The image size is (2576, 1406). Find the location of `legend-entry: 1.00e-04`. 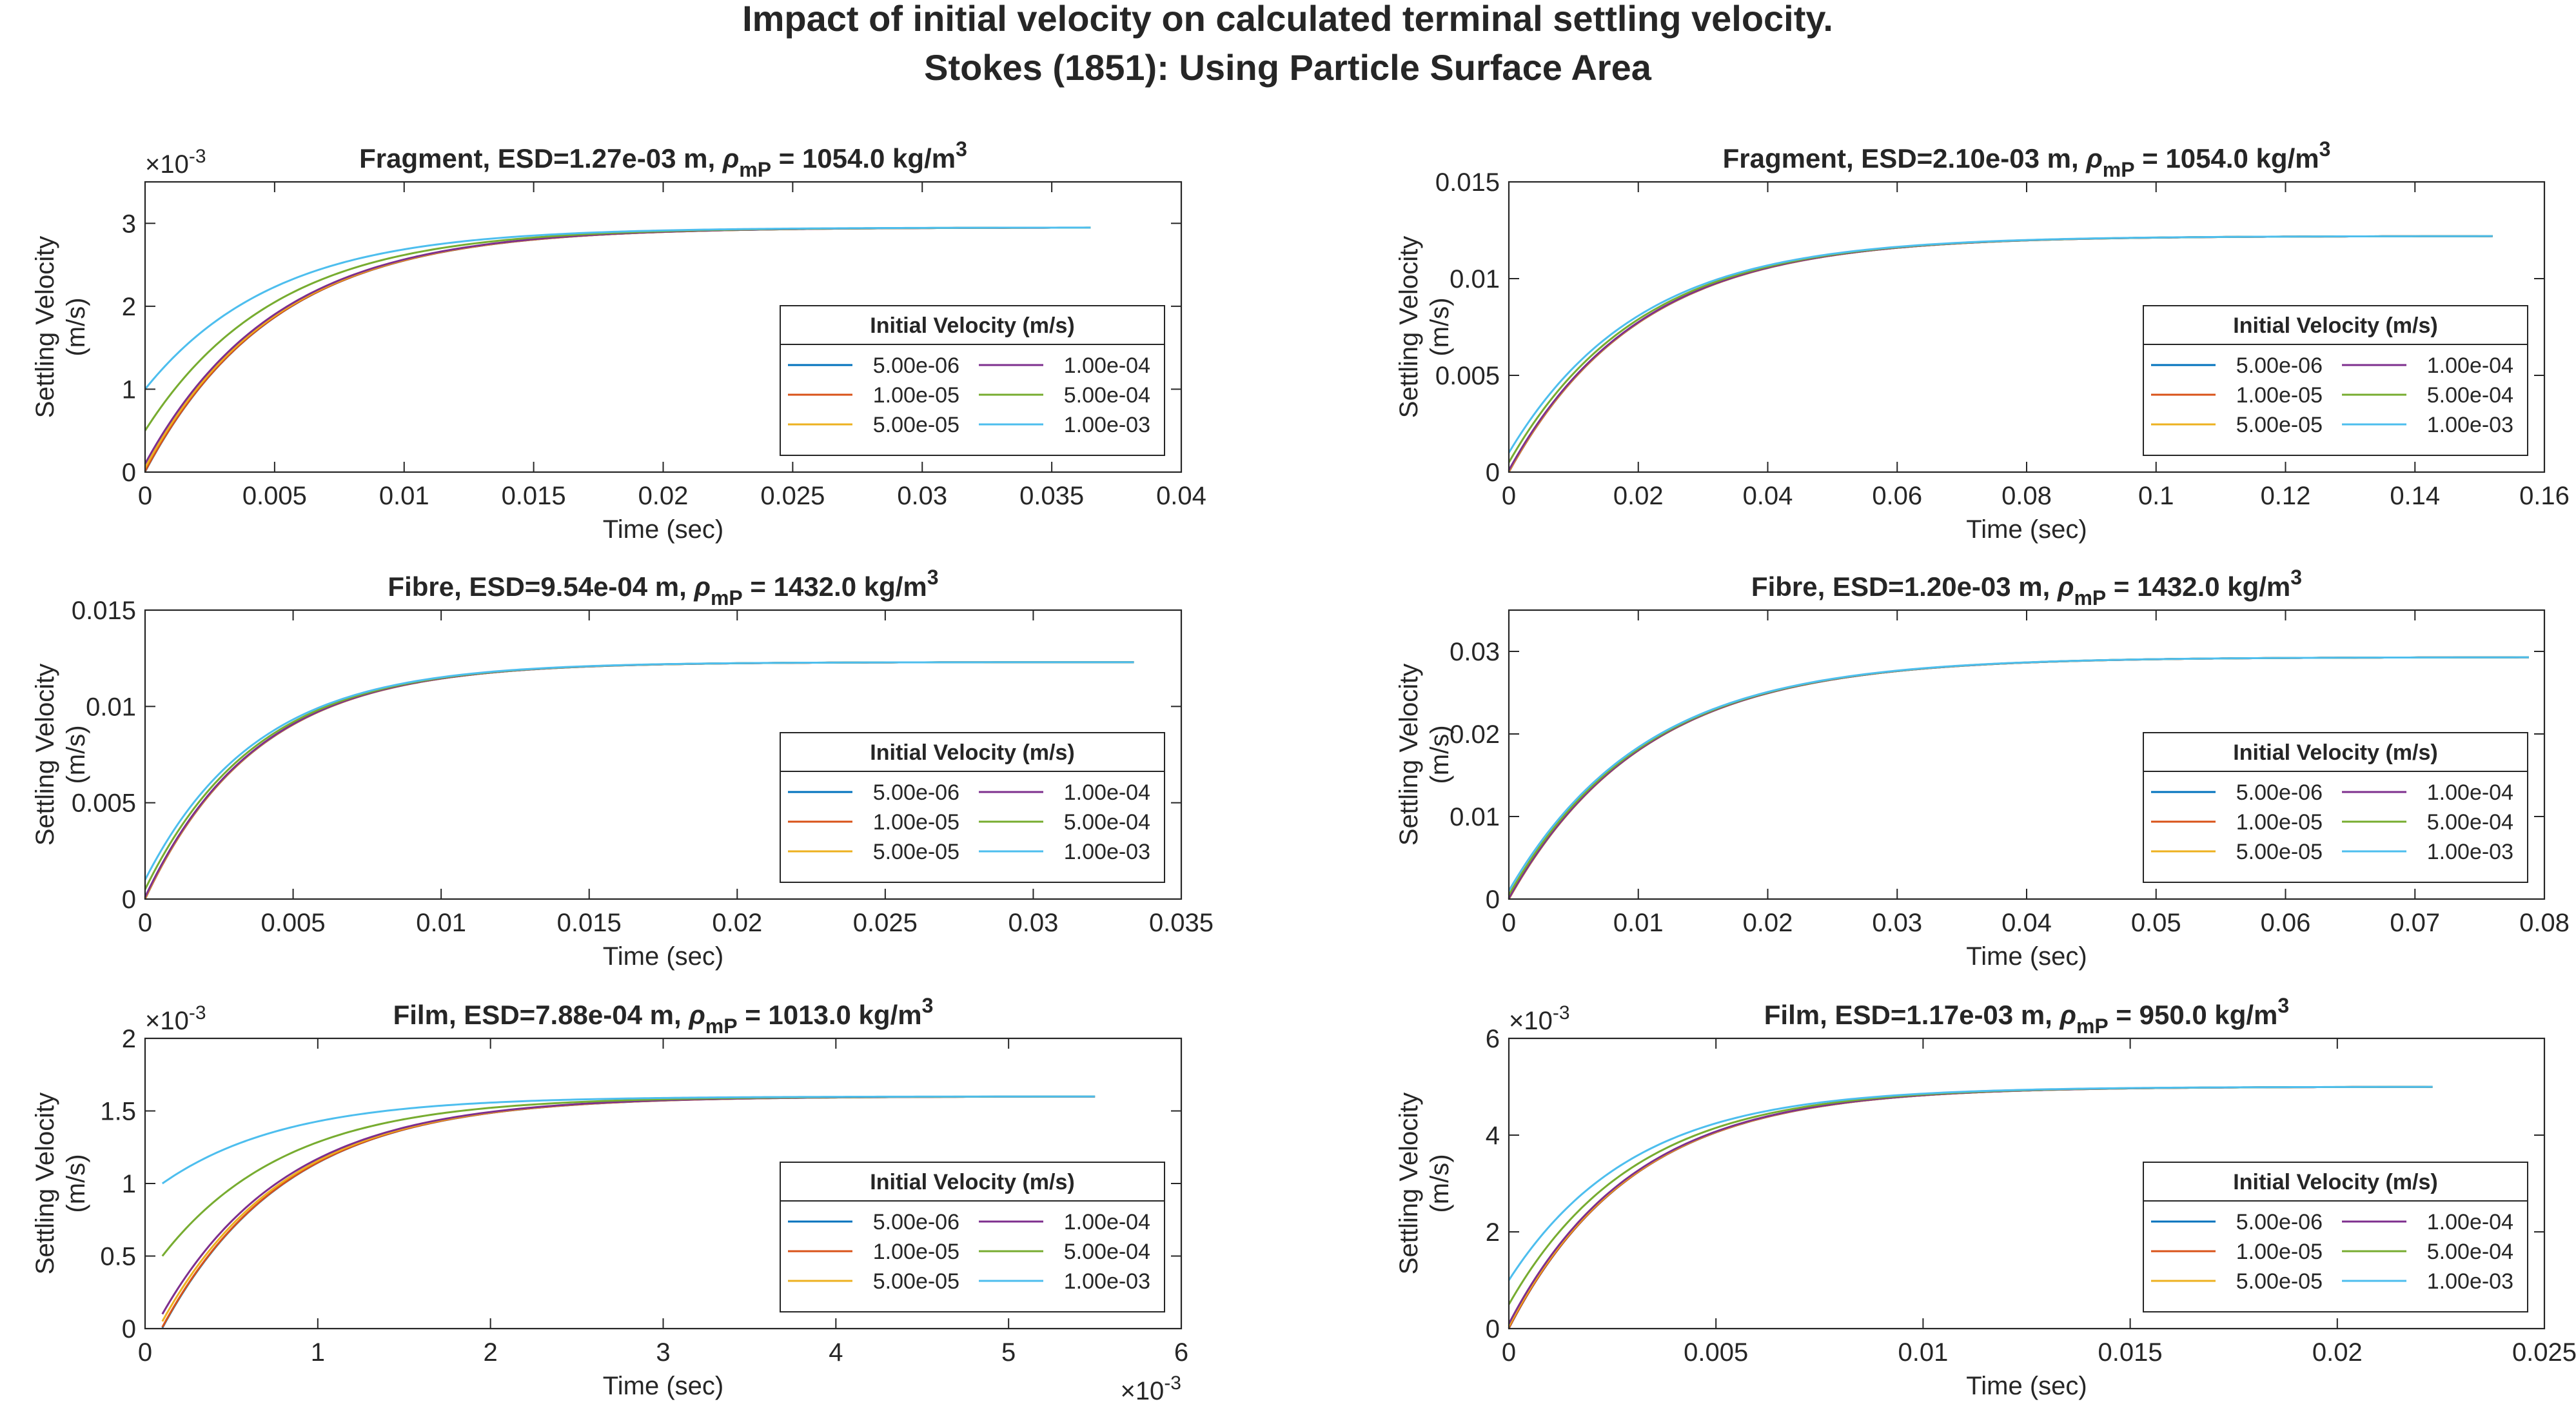

legend-entry: 1.00e-04 is located at coordinates (1107, 792).